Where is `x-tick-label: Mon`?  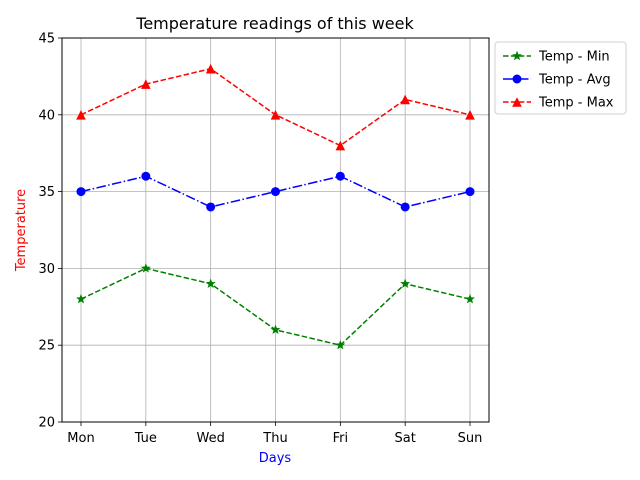
x-tick-label: Mon is located at coordinates (80, 438).